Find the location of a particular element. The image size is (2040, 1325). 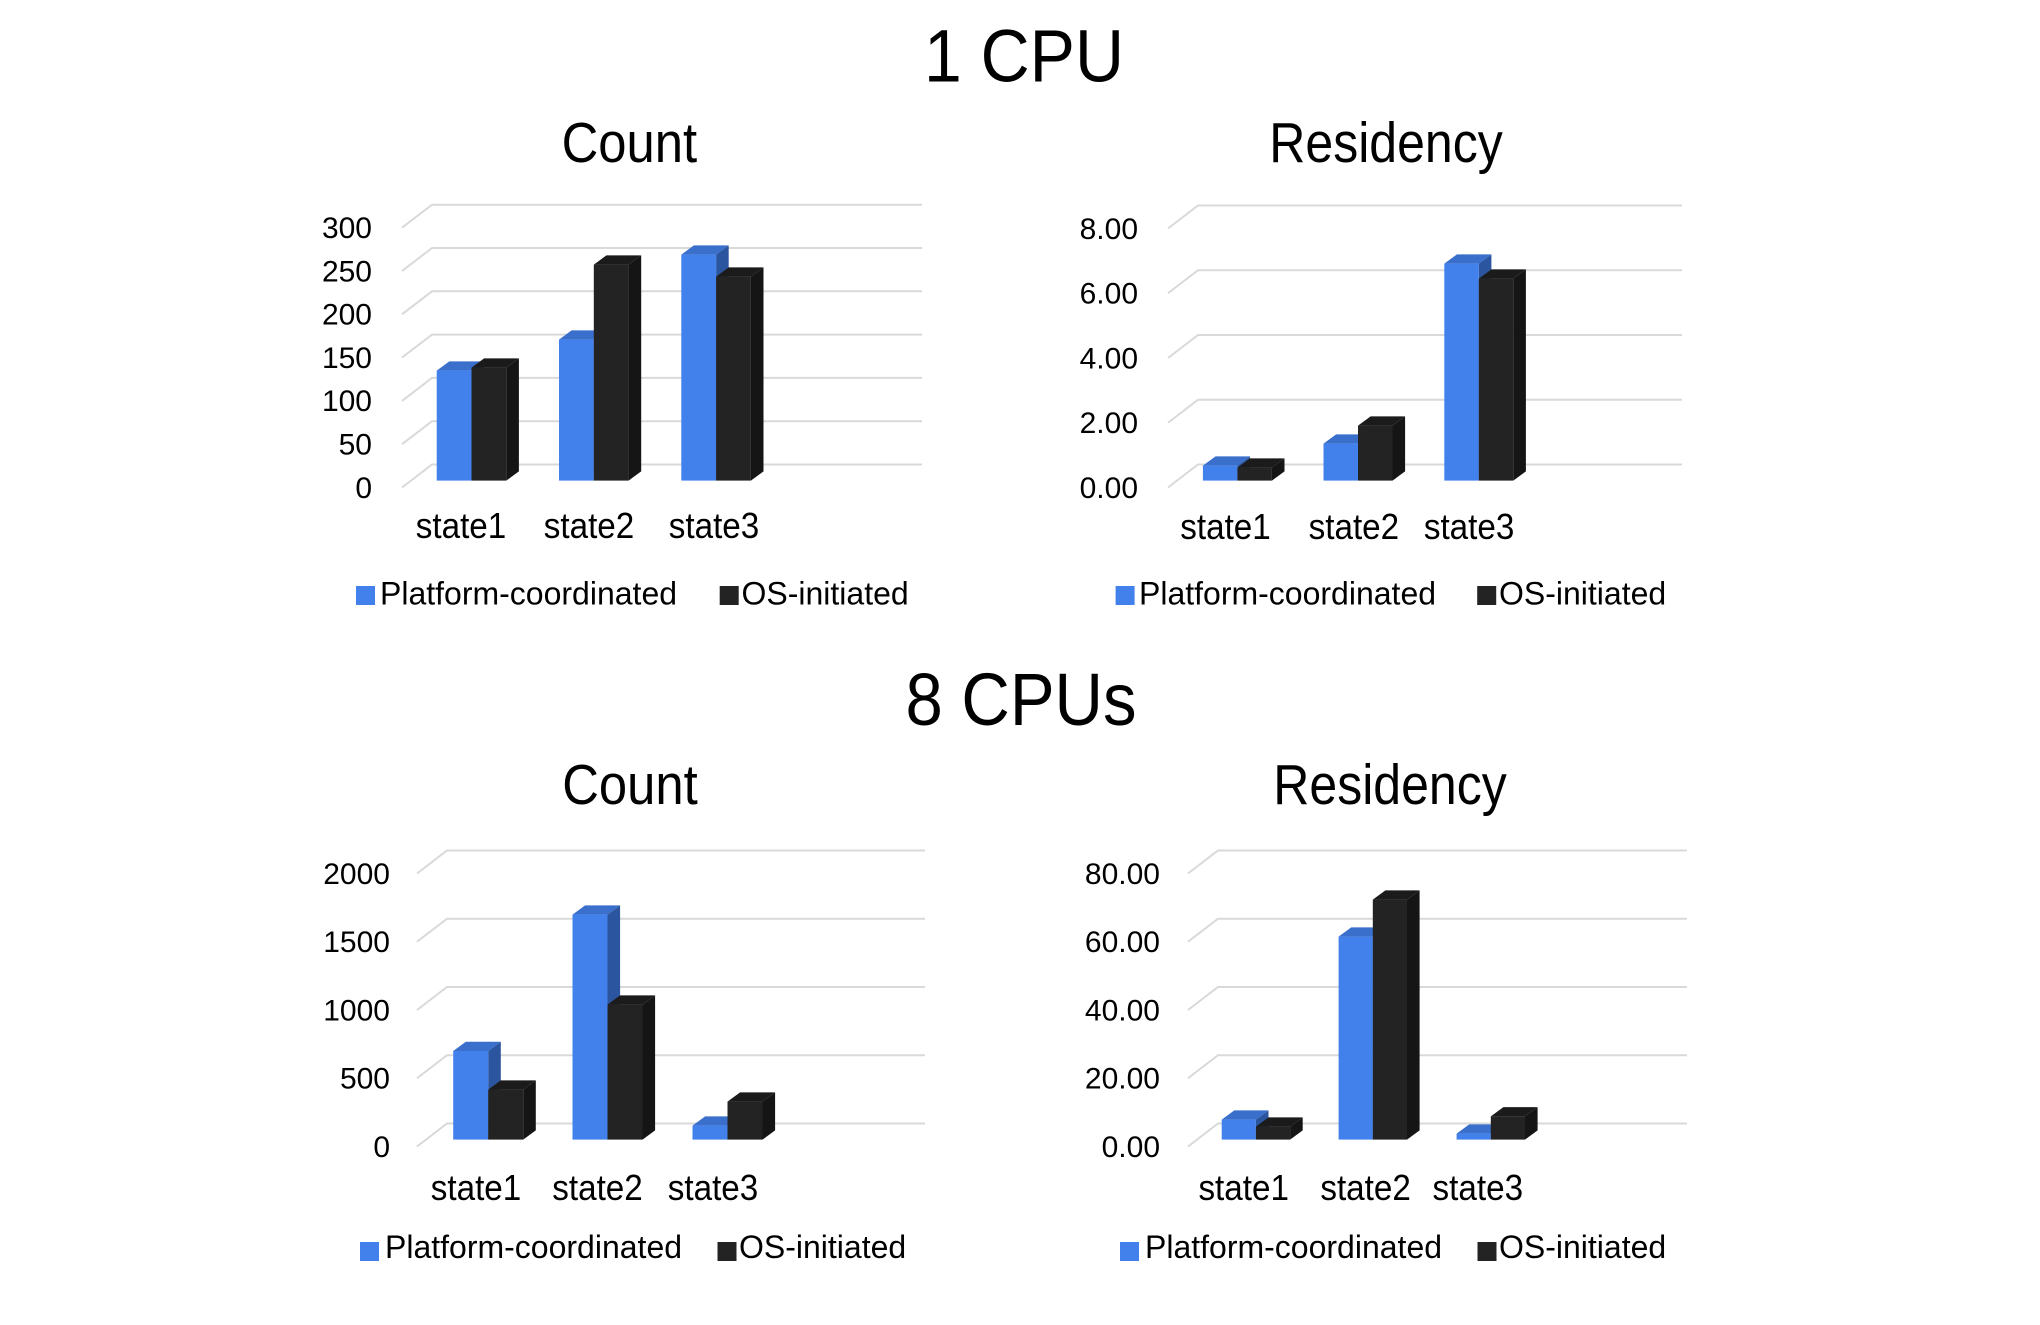

svg-text: 1500 is located at coordinates (356, 942).